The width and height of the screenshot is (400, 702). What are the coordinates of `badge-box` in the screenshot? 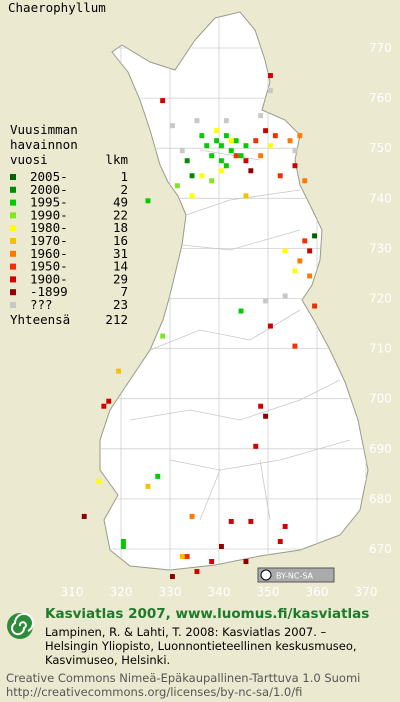 It's located at (296, 575).